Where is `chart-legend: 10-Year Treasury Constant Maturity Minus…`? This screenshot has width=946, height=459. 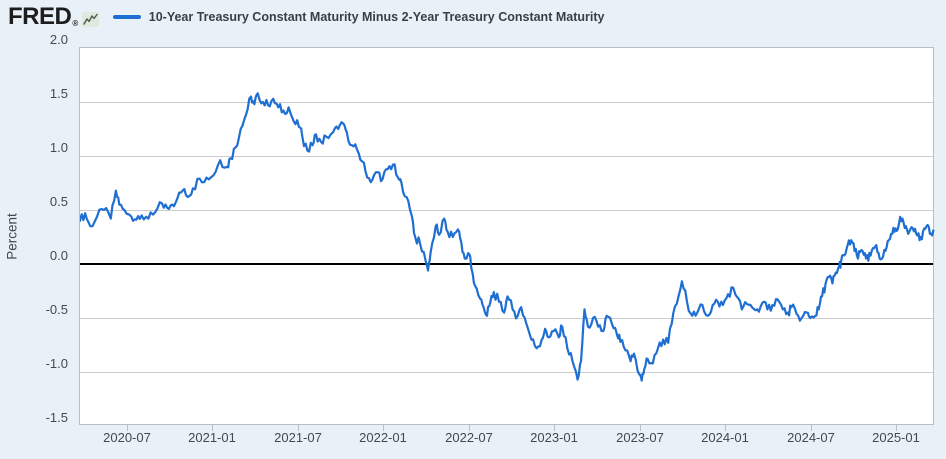
chart-legend: 10-Year Treasury Constant Maturity Minus… is located at coordinates (358, 17).